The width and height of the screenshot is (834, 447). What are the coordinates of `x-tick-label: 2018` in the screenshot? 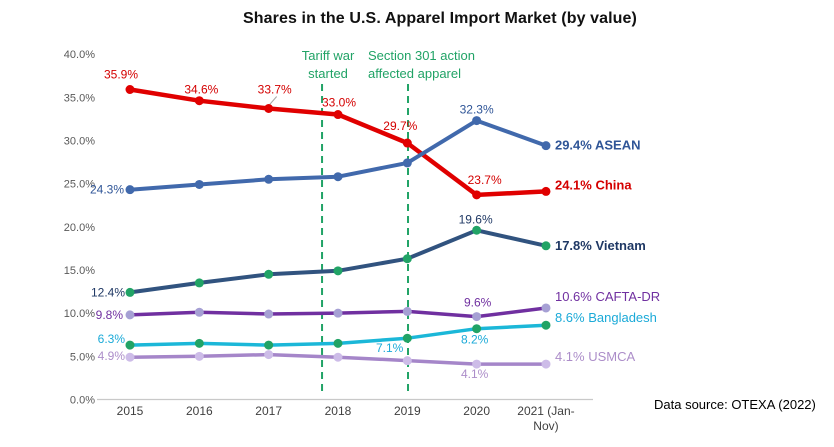 It's located at (338, 411).